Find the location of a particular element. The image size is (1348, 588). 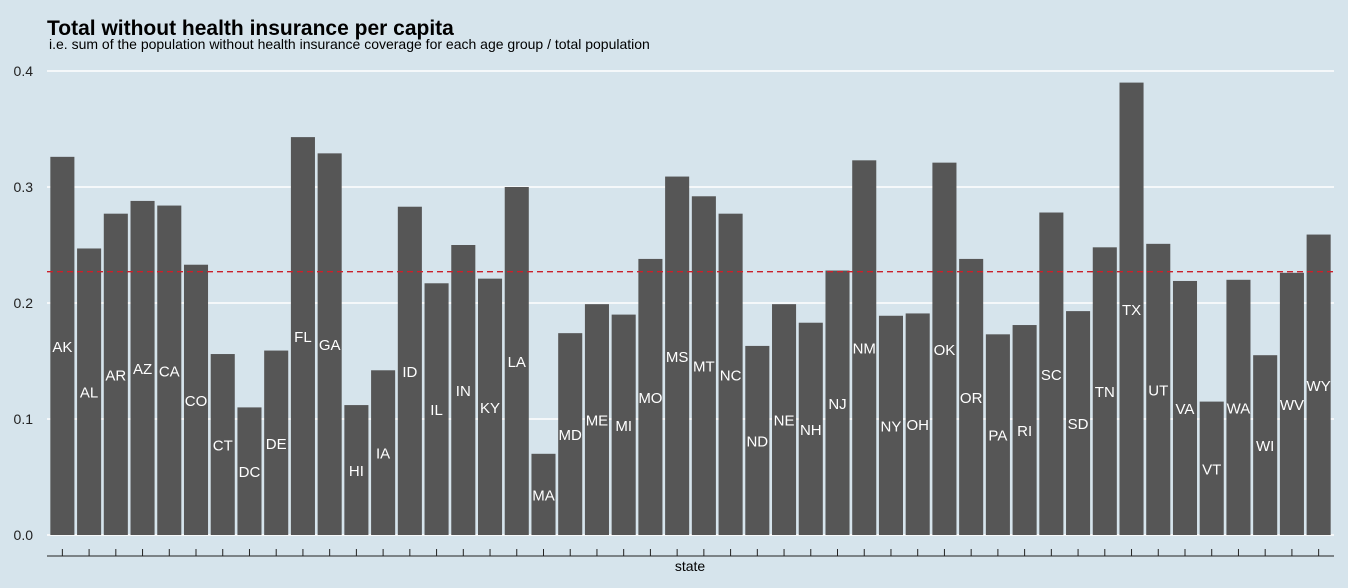

bar-MT is located at coordinates (703, 365).